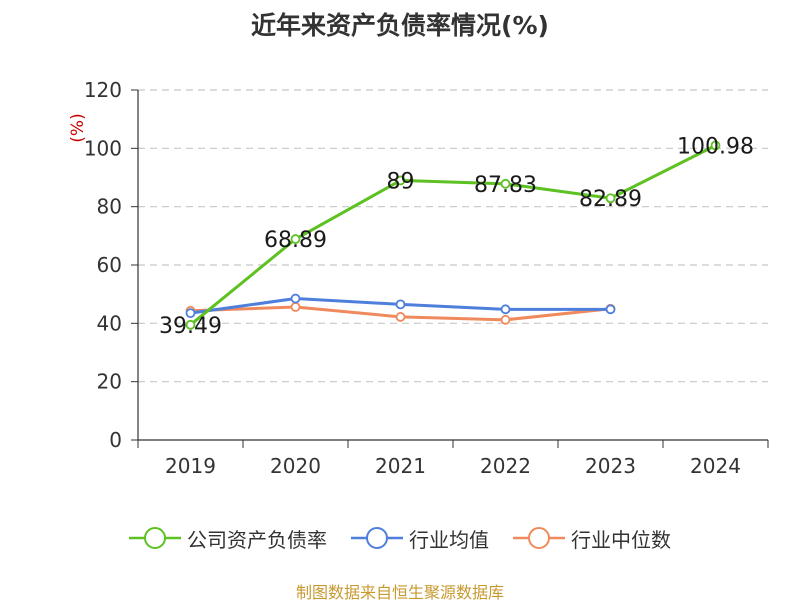 The height and width of the screenshot is (603, 800). I want to click on legend: 公司资产负债率 行业均值 行业中位数, so click(400, 538).